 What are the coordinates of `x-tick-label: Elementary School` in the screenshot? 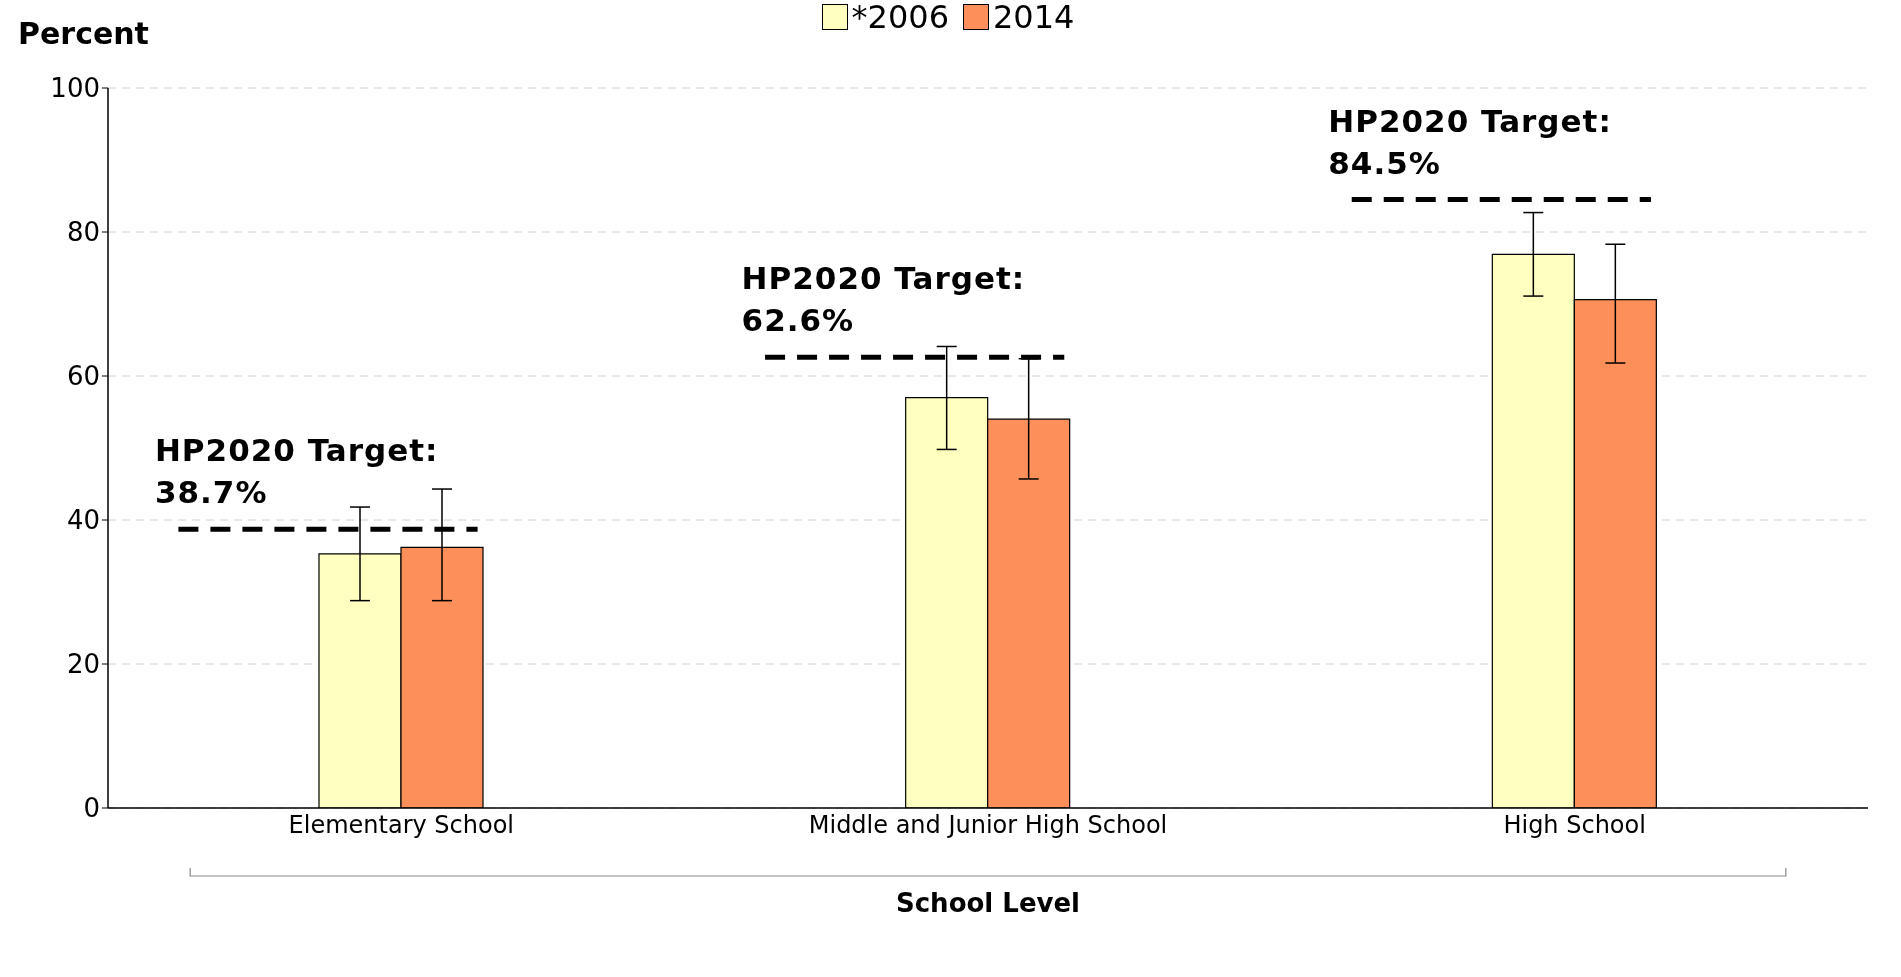 It's located at (401, 825).